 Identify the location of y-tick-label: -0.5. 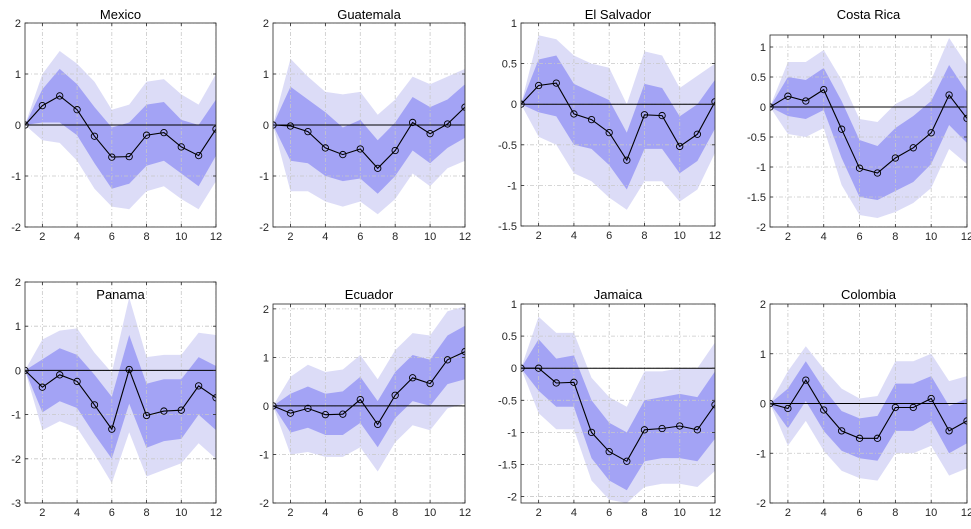
(507, 401).